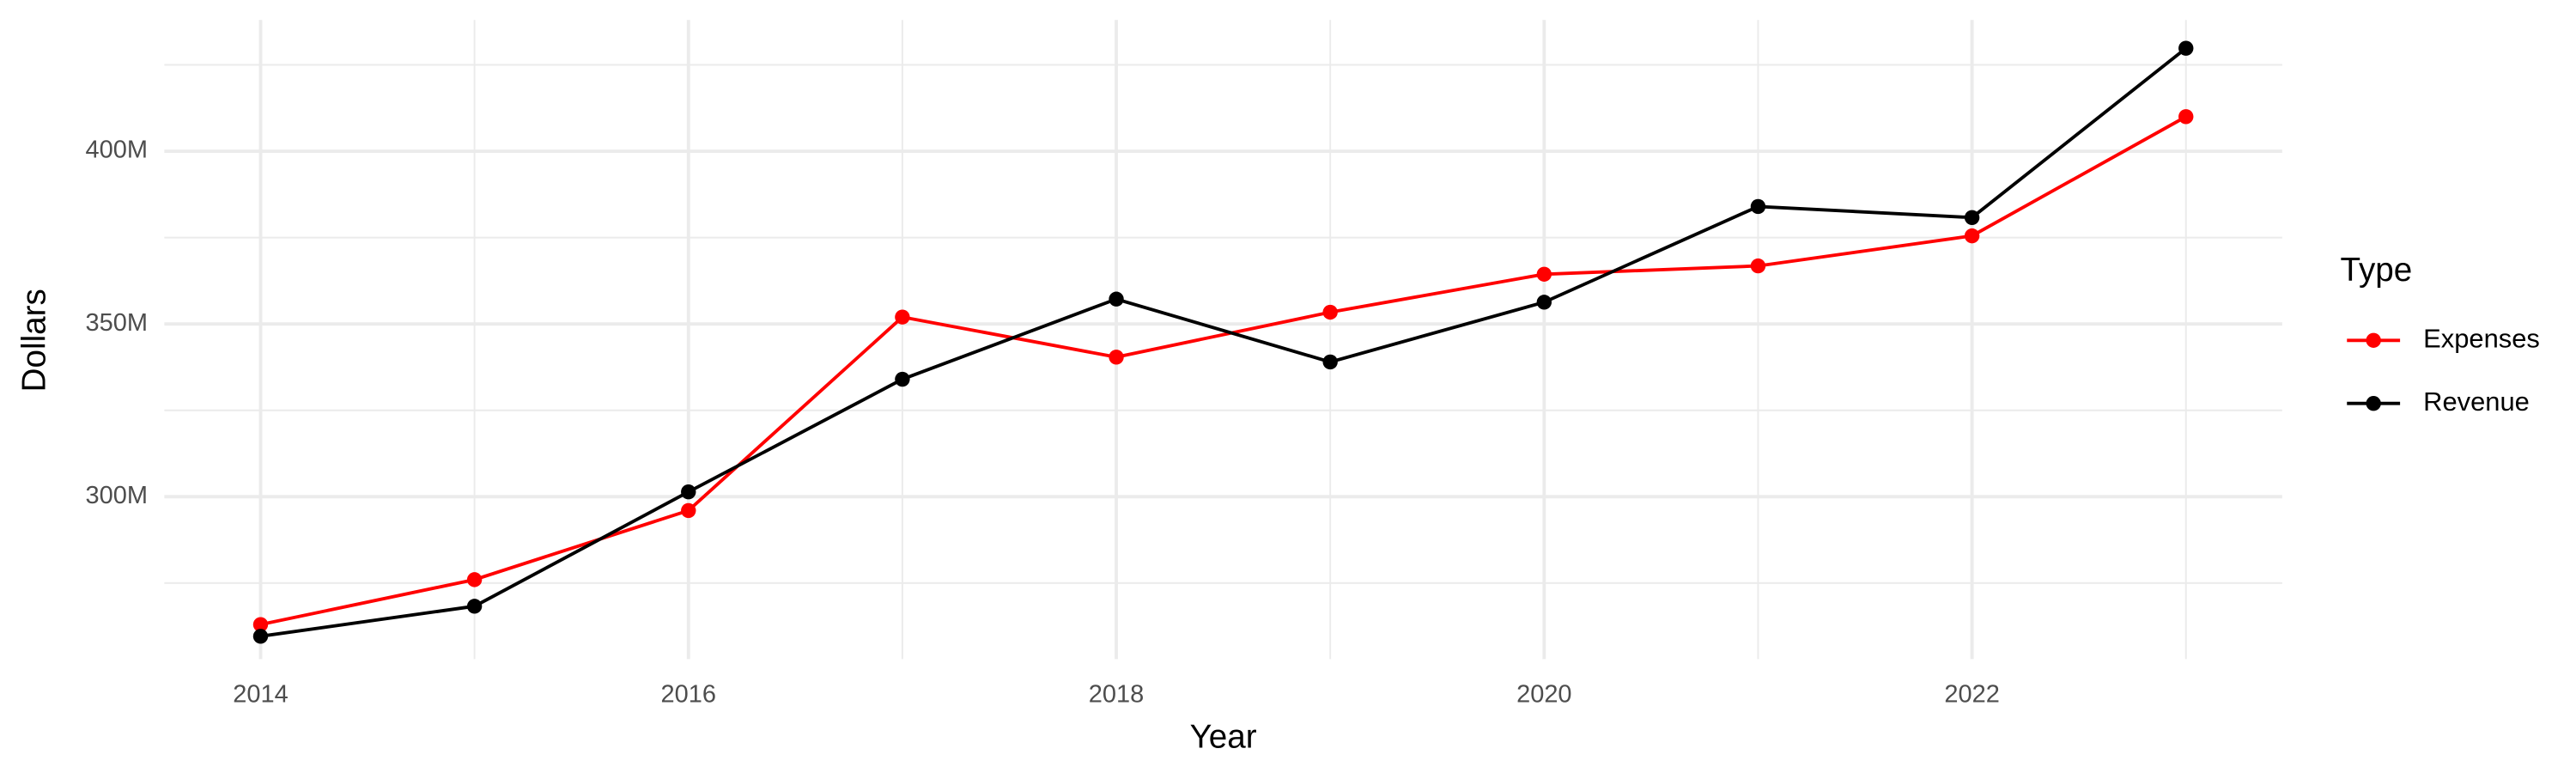  What do you see at coordinates (117, 150) in the screenshot?
I see `y-tick-label: 400M` at bounding box center [117, 150].